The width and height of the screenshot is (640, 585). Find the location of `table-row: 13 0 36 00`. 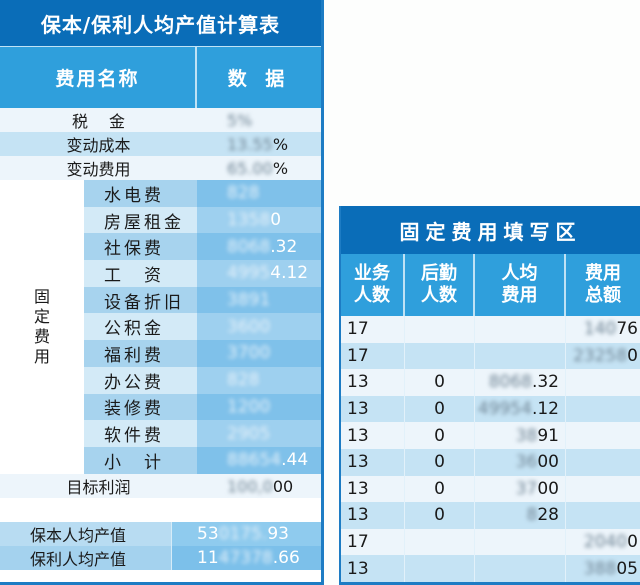

table-row: 13 0 36 00 is located at coordinates (490, 462).